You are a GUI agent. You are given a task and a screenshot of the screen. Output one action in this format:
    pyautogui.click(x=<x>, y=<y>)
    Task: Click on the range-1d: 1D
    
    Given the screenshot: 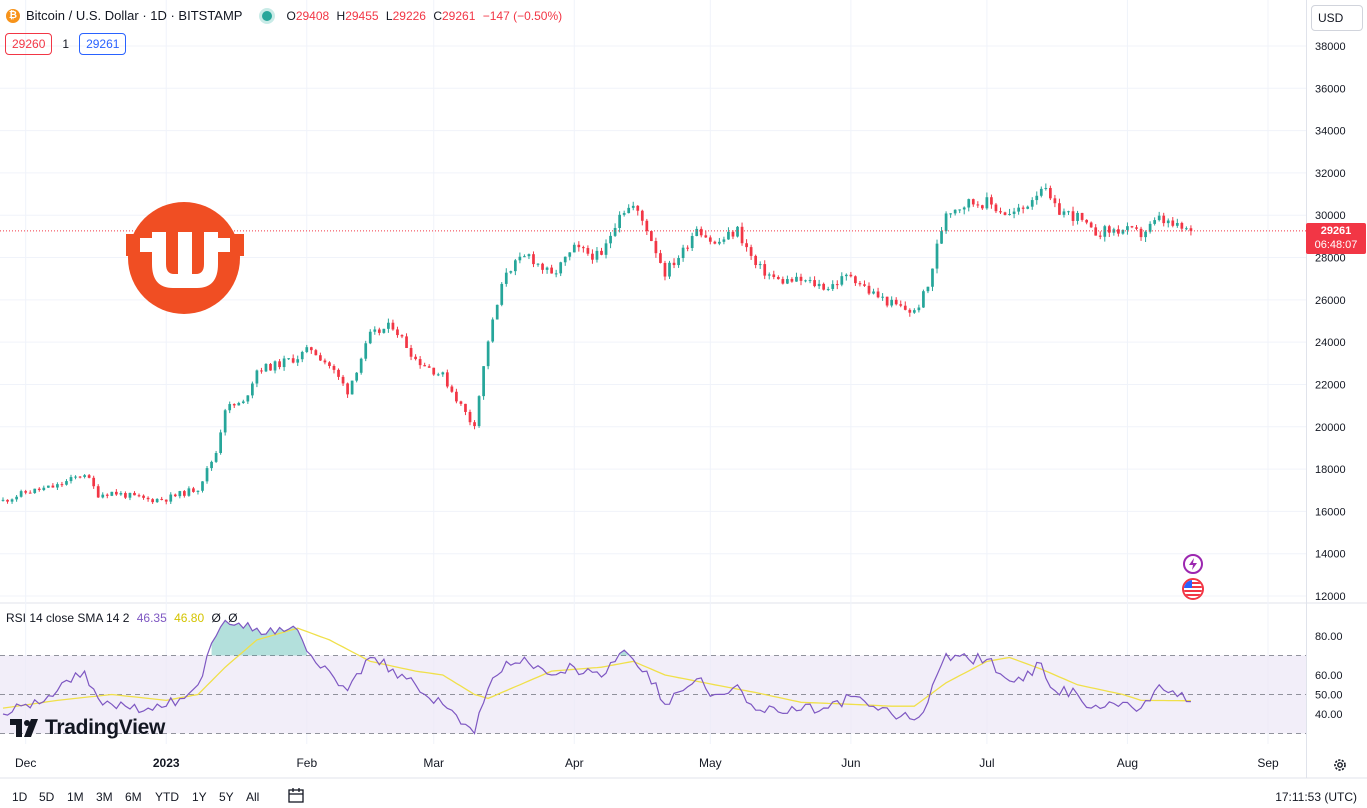 What is the action you would take?
    pyautogui.click(x=20, y=797)
    